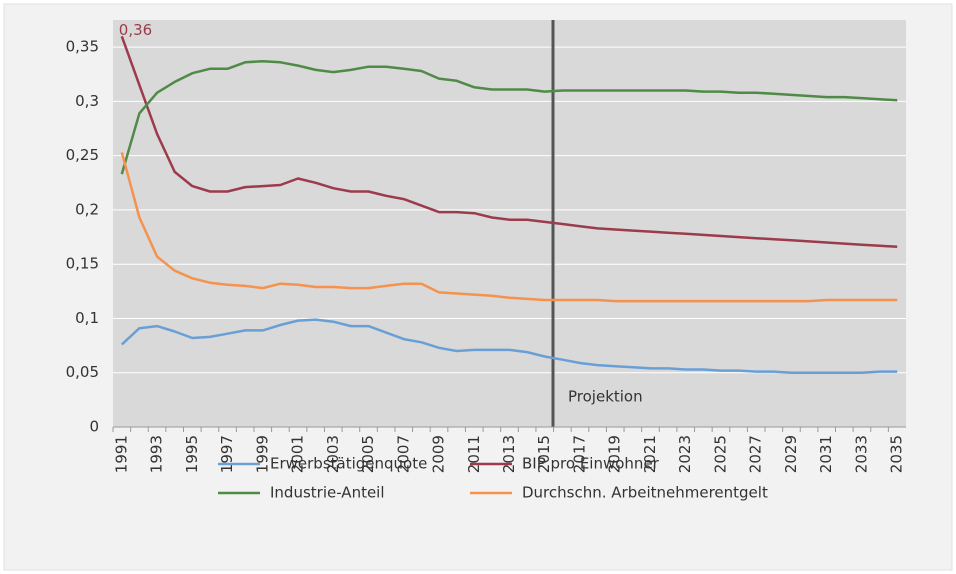 This screenshot has height=574, width=956. I want to click on x-tick-label: 1999, so click(262, 454).